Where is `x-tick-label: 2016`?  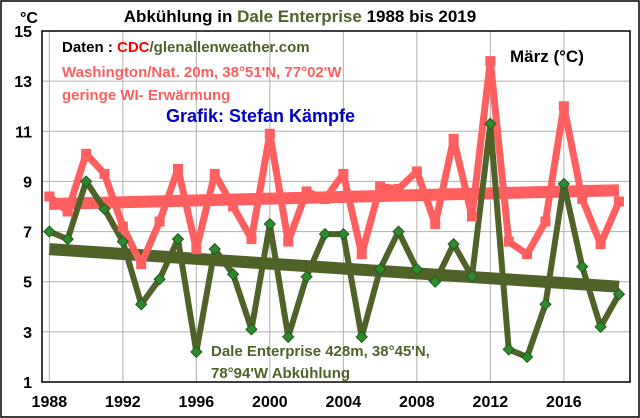
x-tick-label: 2016 is located at coordinates (564, 402).